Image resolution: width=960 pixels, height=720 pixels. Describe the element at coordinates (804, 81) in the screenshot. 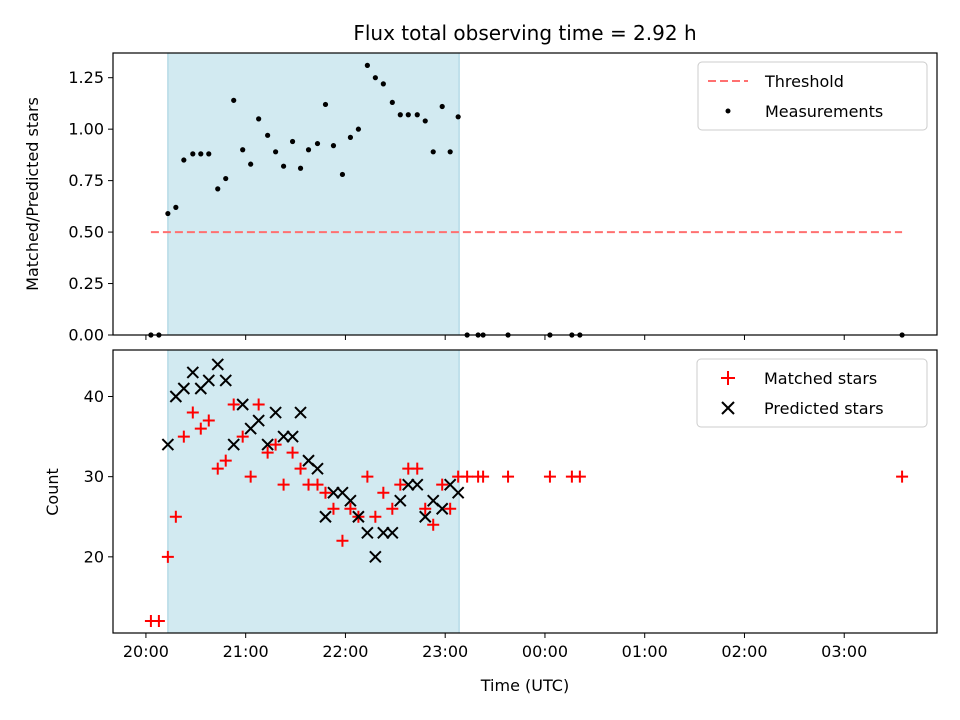

I see `legend-threshold-label: Threshold` at that location.